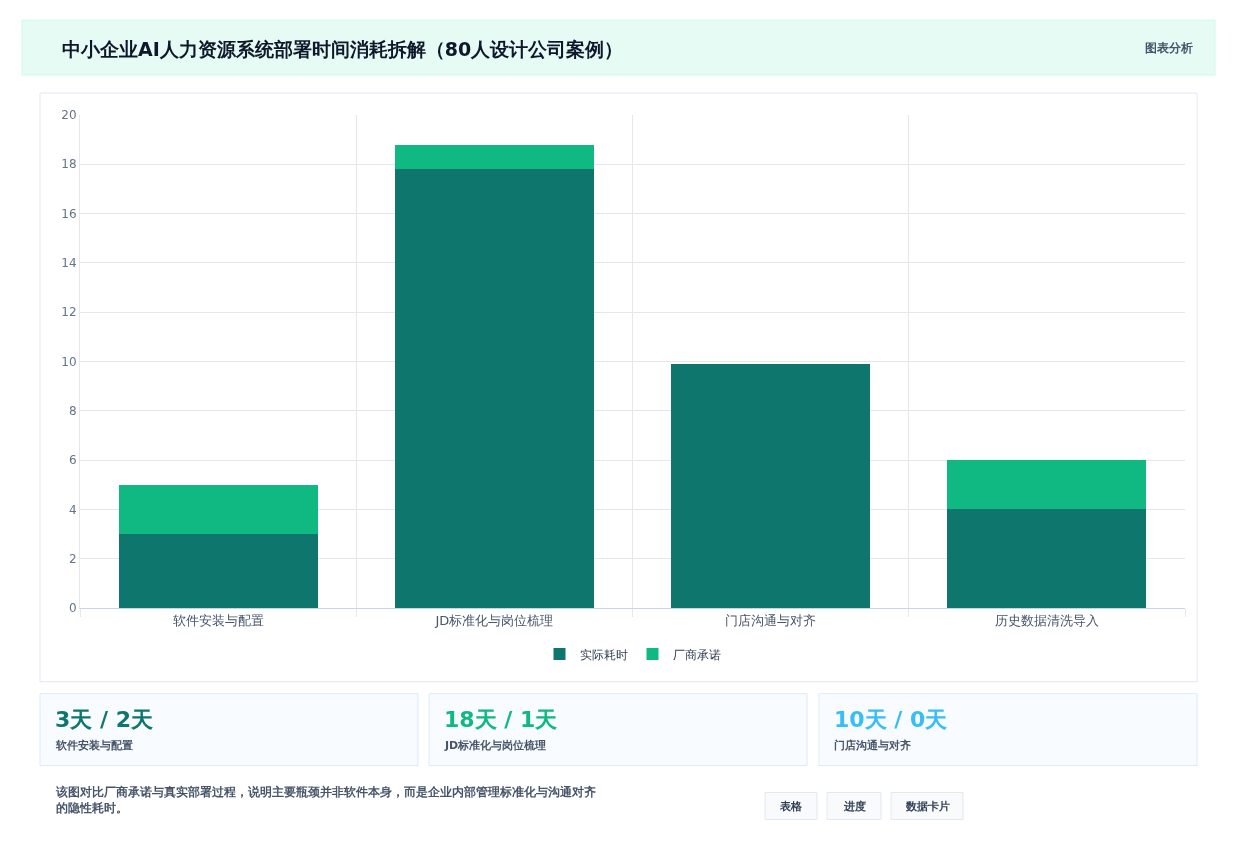 The image size is (1237, 862). What do you see at coordinates (872, 745) in the screenshot?
I see `text: 门店沟通与对齐` at bounding box center [872, 745].